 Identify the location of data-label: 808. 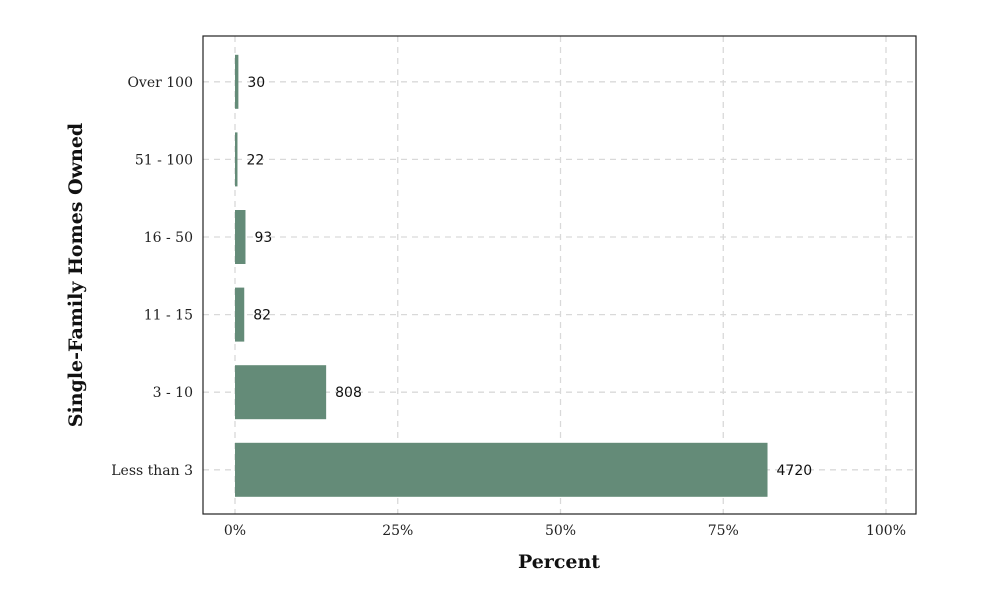
(348, 393).